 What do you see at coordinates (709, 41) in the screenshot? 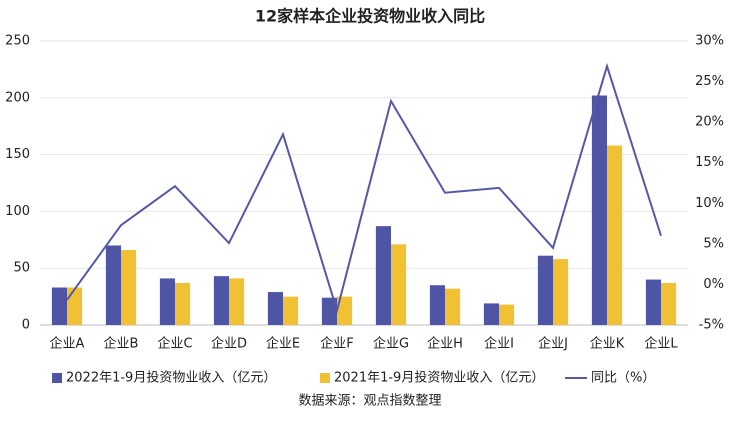
I see `y2-tick-label: 30%` at bounding box center [709, 41].